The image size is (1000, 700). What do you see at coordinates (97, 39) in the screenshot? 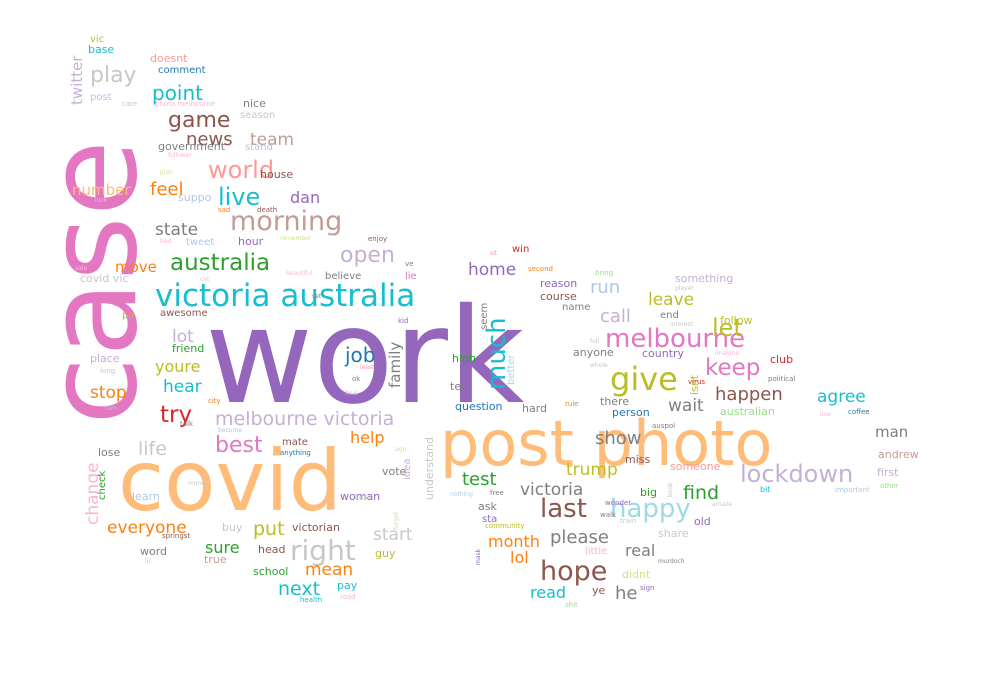
I see `word-vic: vic` at bounding box center [97, 39].